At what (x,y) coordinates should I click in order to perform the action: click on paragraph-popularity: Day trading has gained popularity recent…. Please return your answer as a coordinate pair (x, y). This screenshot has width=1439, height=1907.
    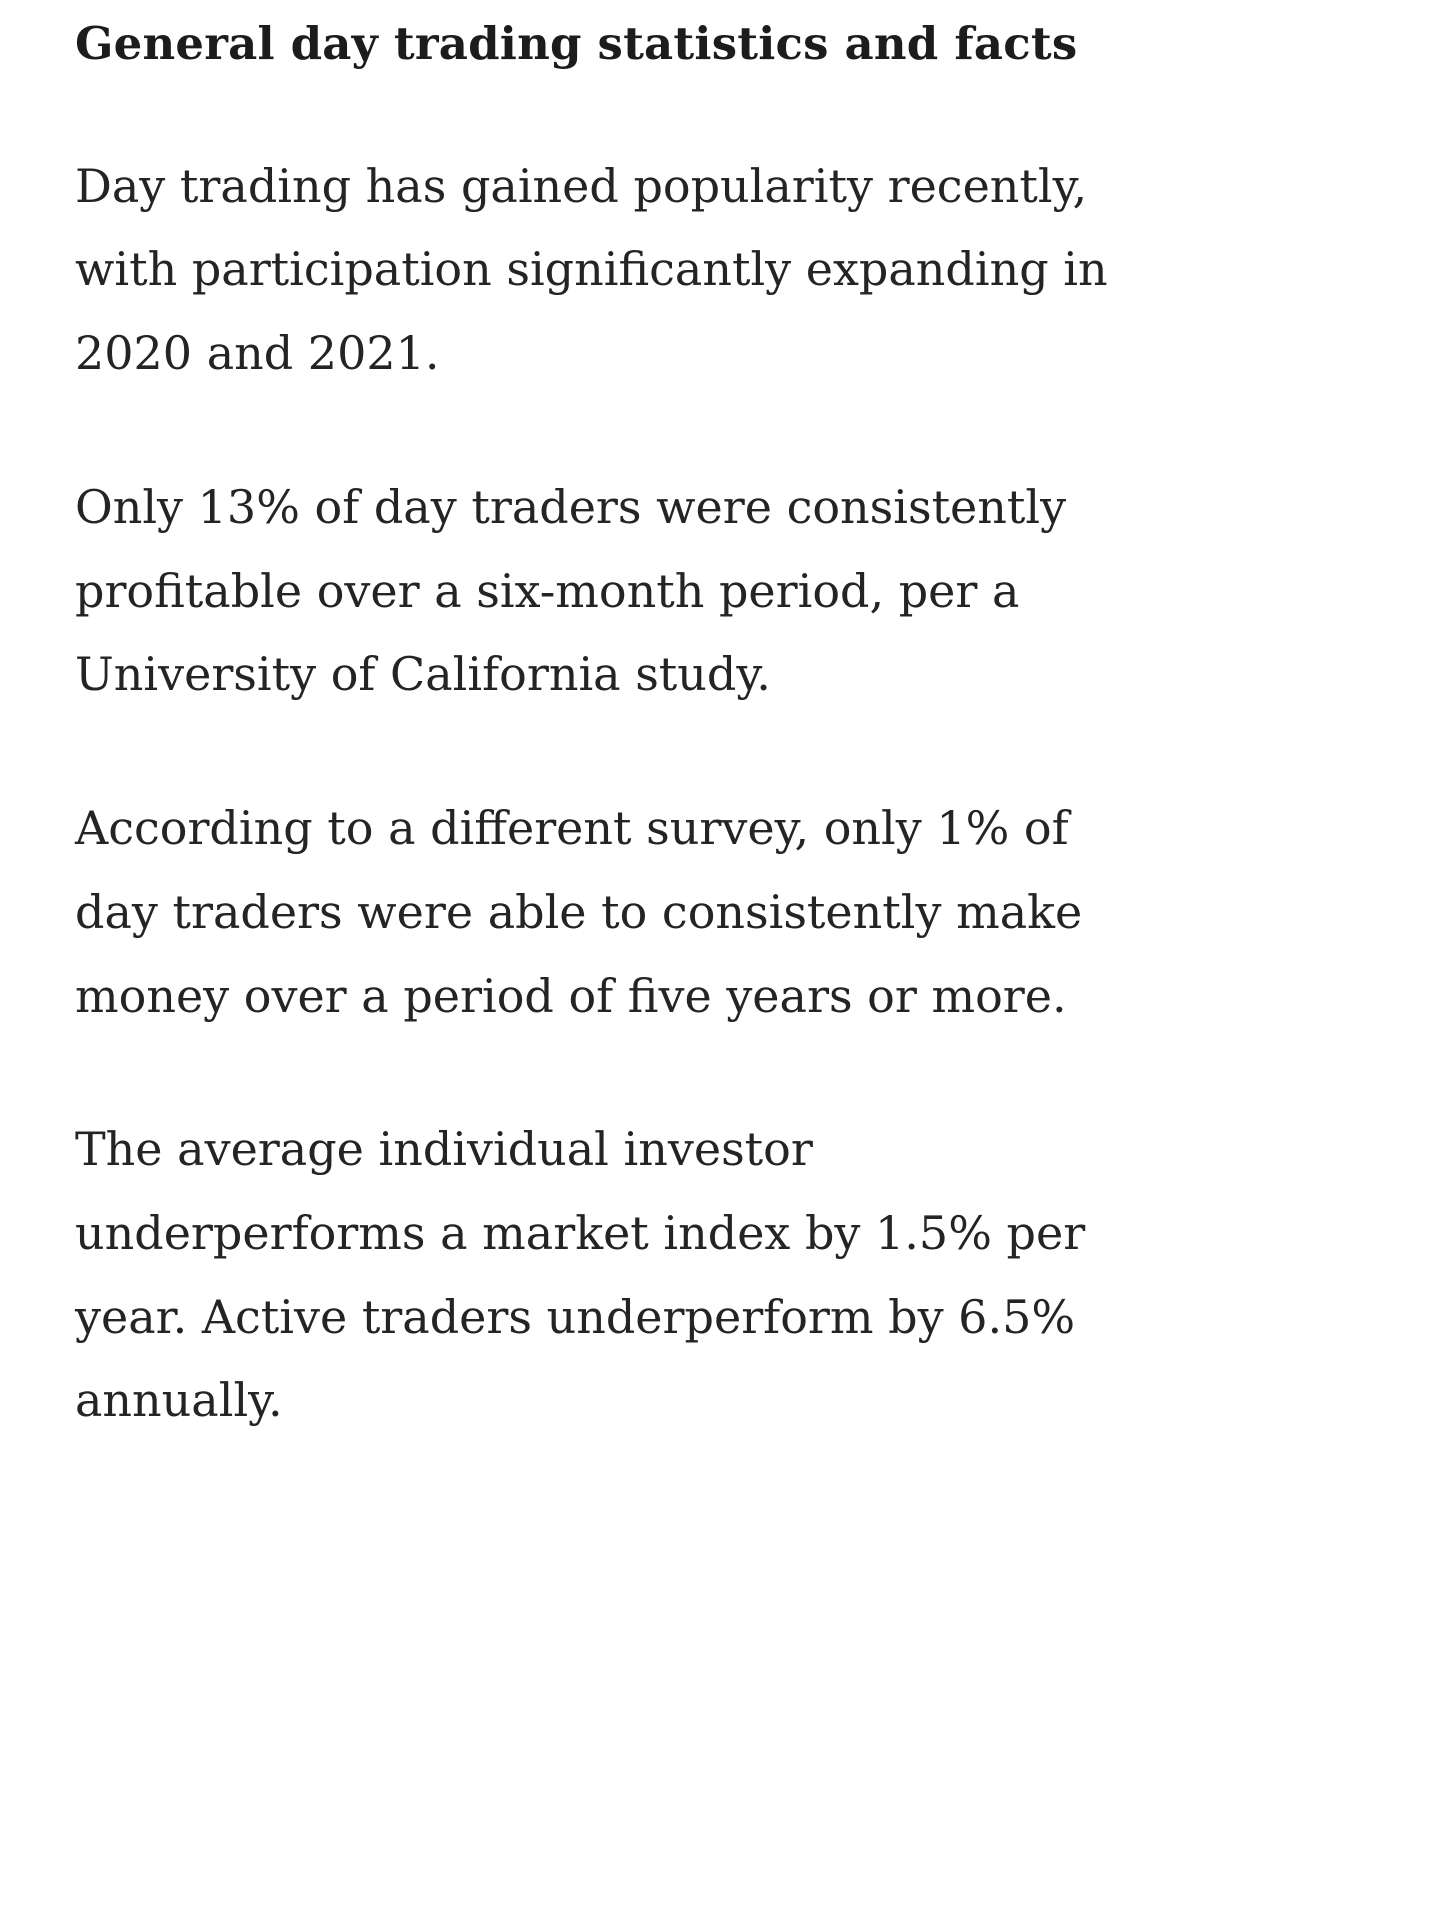
    Looking at the image, I should click on (591, 269).